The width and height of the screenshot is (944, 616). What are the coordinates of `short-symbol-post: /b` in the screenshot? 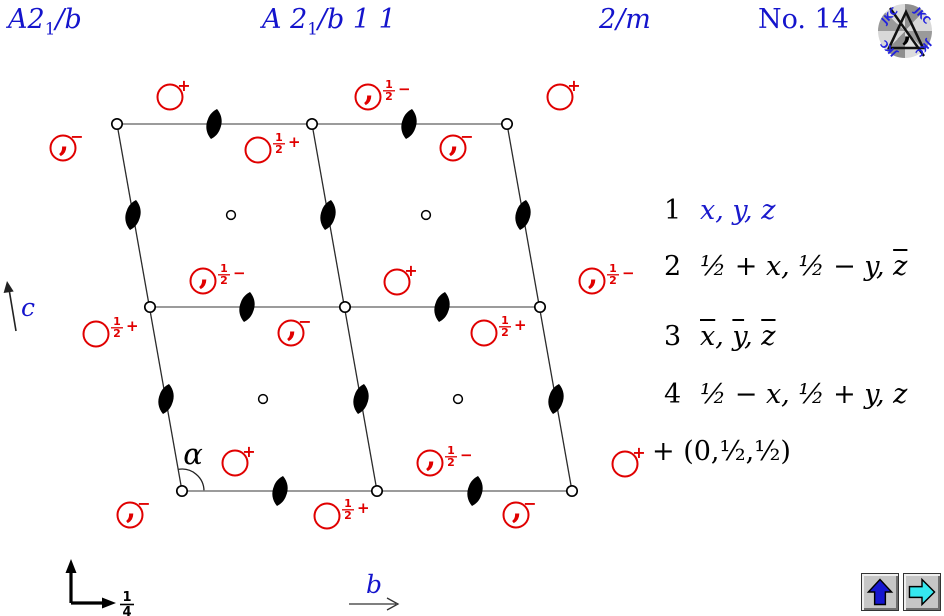 It's located at (68, 19).